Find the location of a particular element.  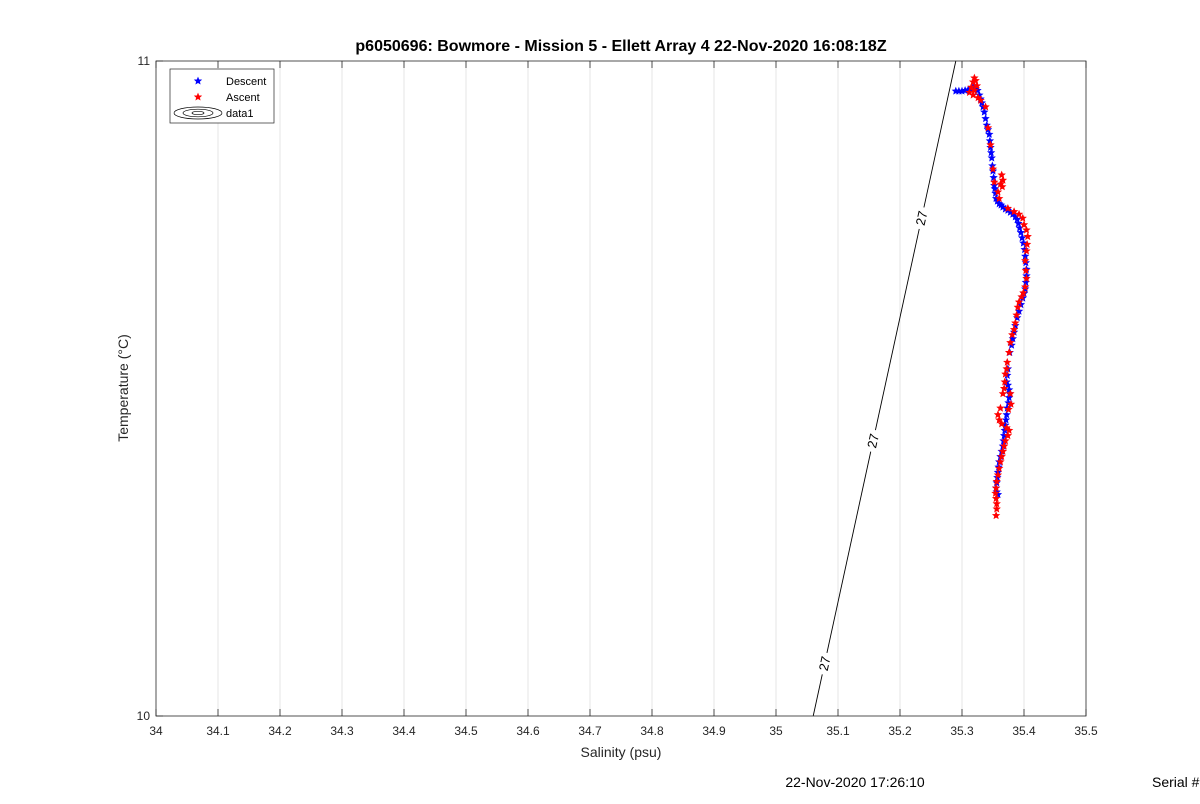

x-axis-label: Salinity (psu) is located at coordinates (621, 752).